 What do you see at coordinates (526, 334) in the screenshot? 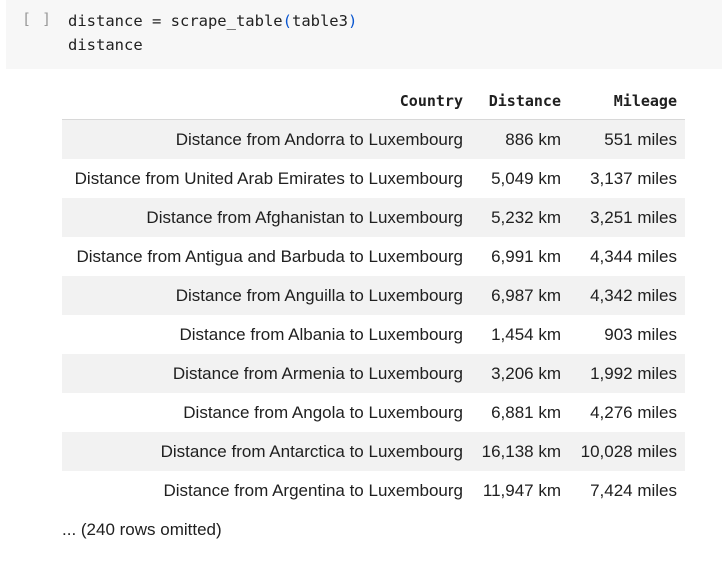
I see `cell-distance: 1,454 km` at bounding box center [526, 334].